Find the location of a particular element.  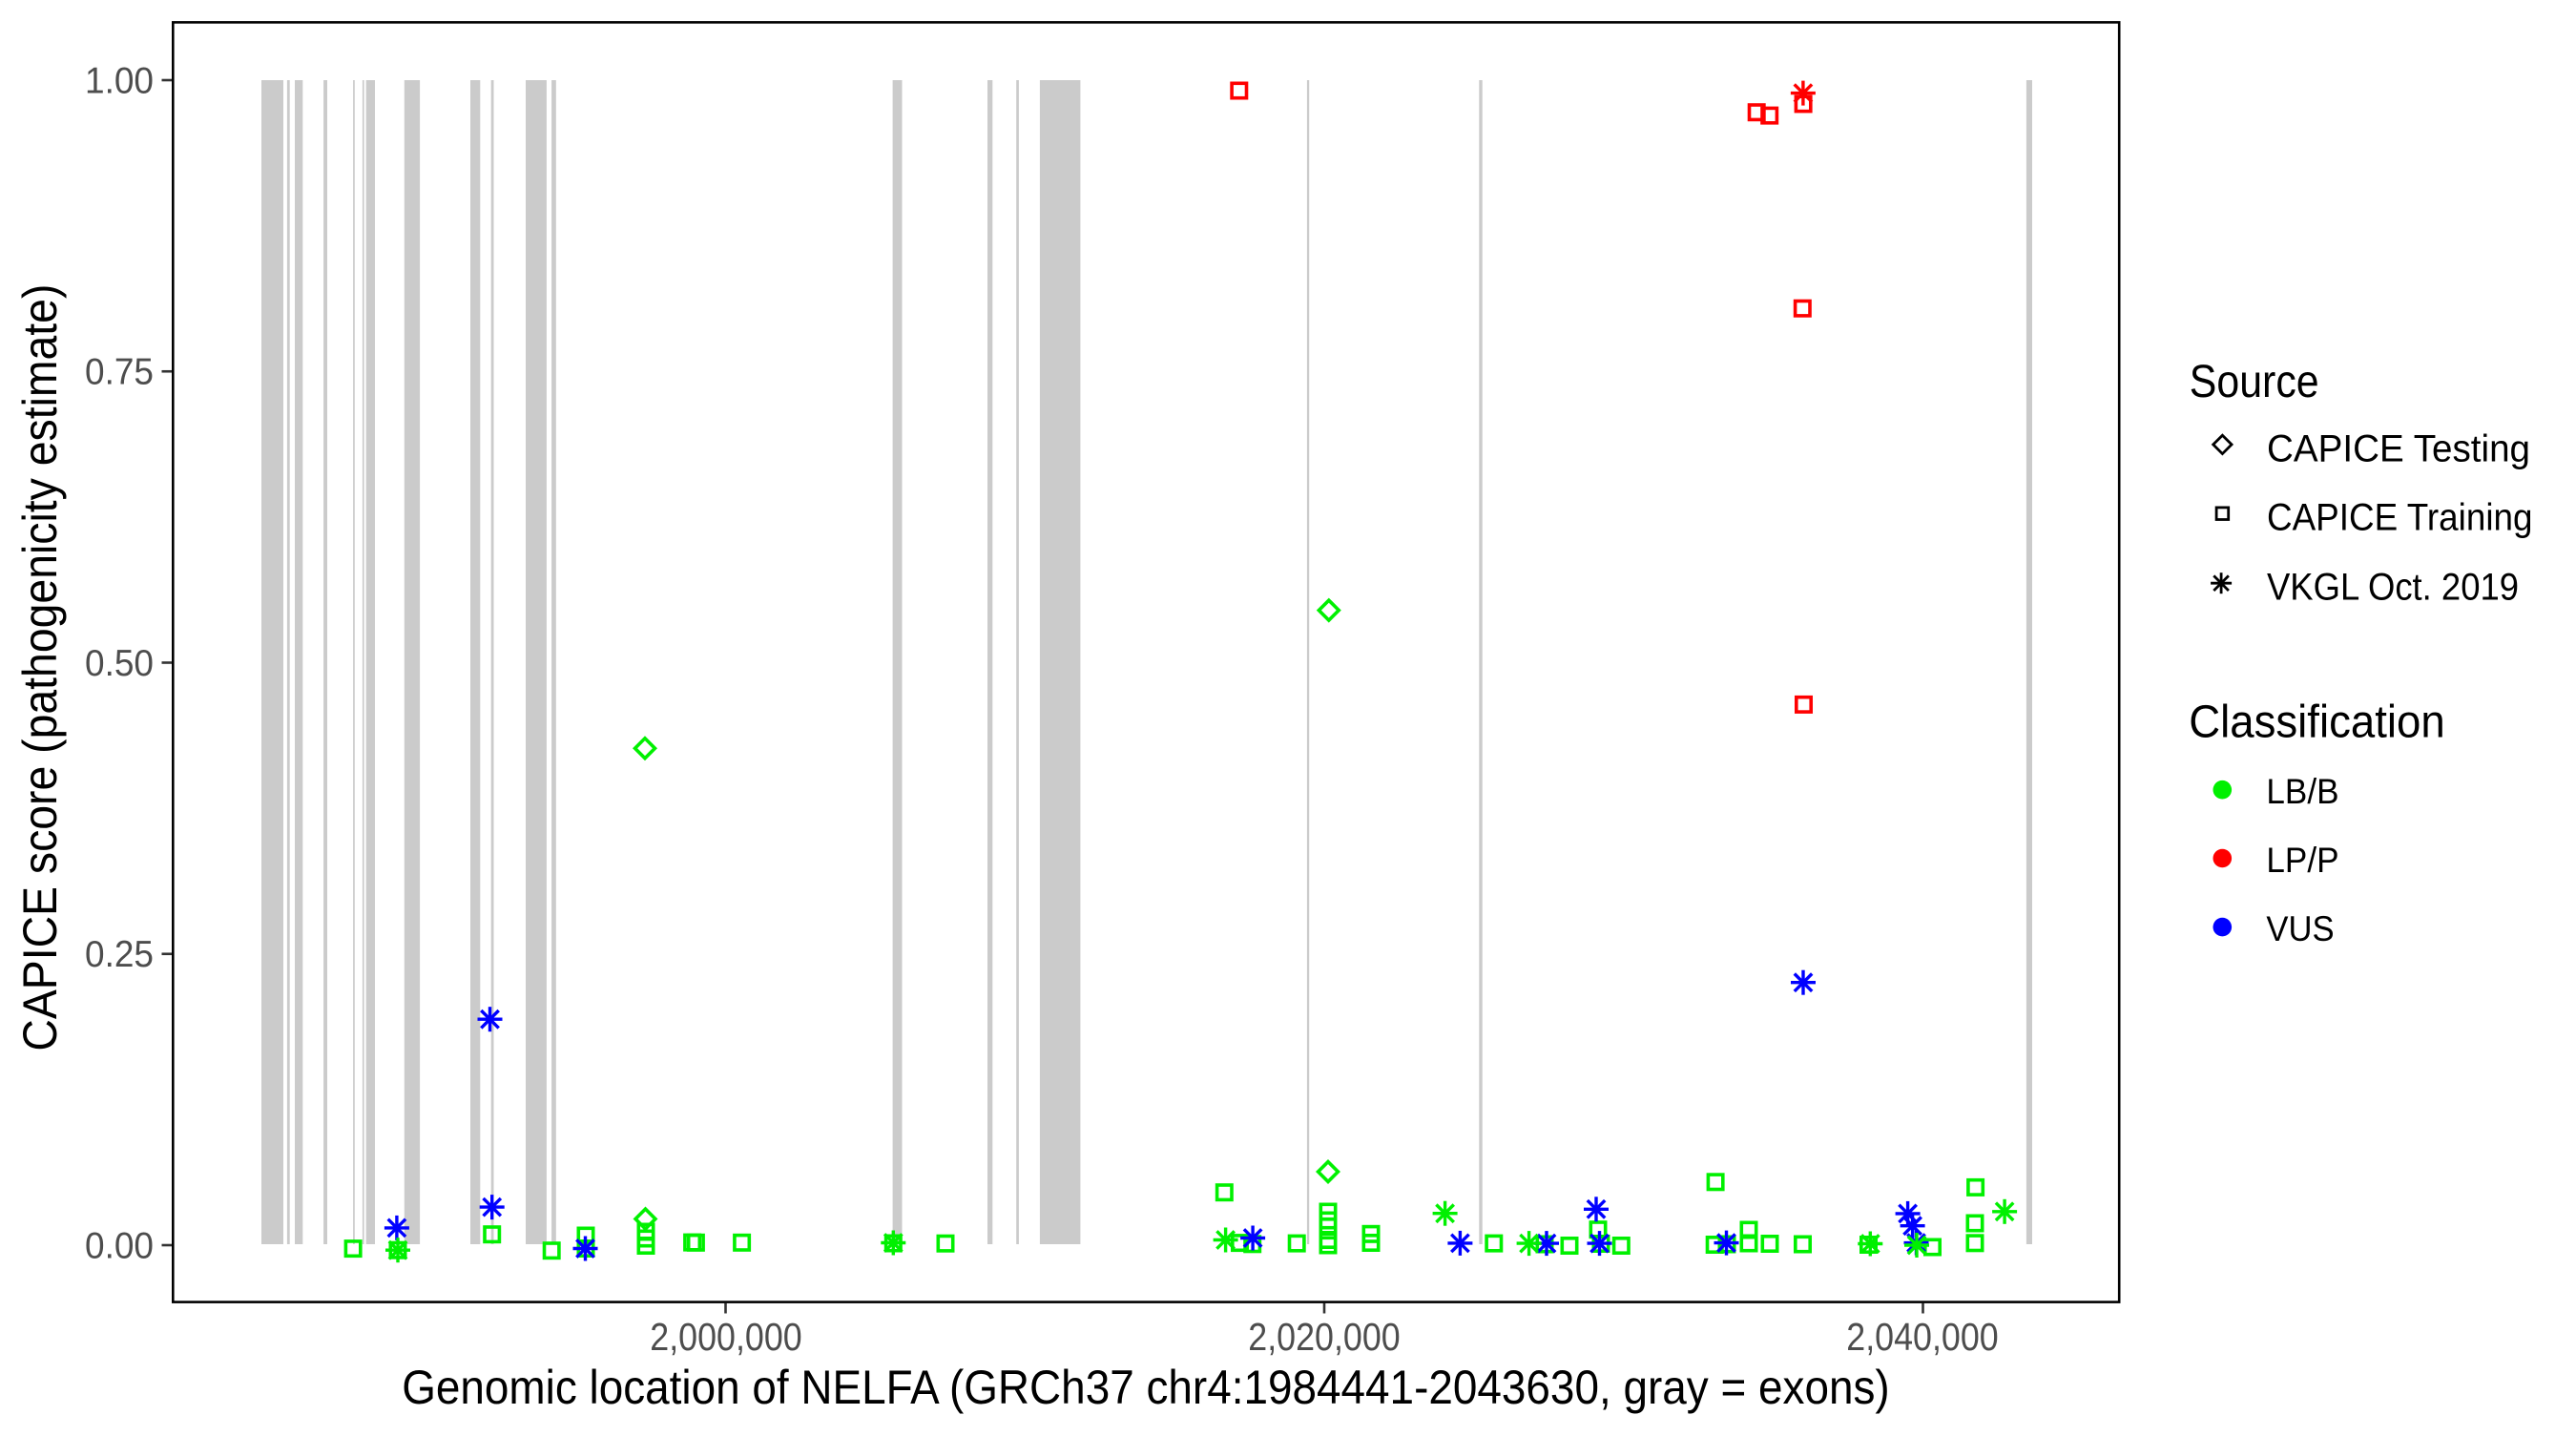

svg-text: 1.00 is located at coordinates (119, 80).